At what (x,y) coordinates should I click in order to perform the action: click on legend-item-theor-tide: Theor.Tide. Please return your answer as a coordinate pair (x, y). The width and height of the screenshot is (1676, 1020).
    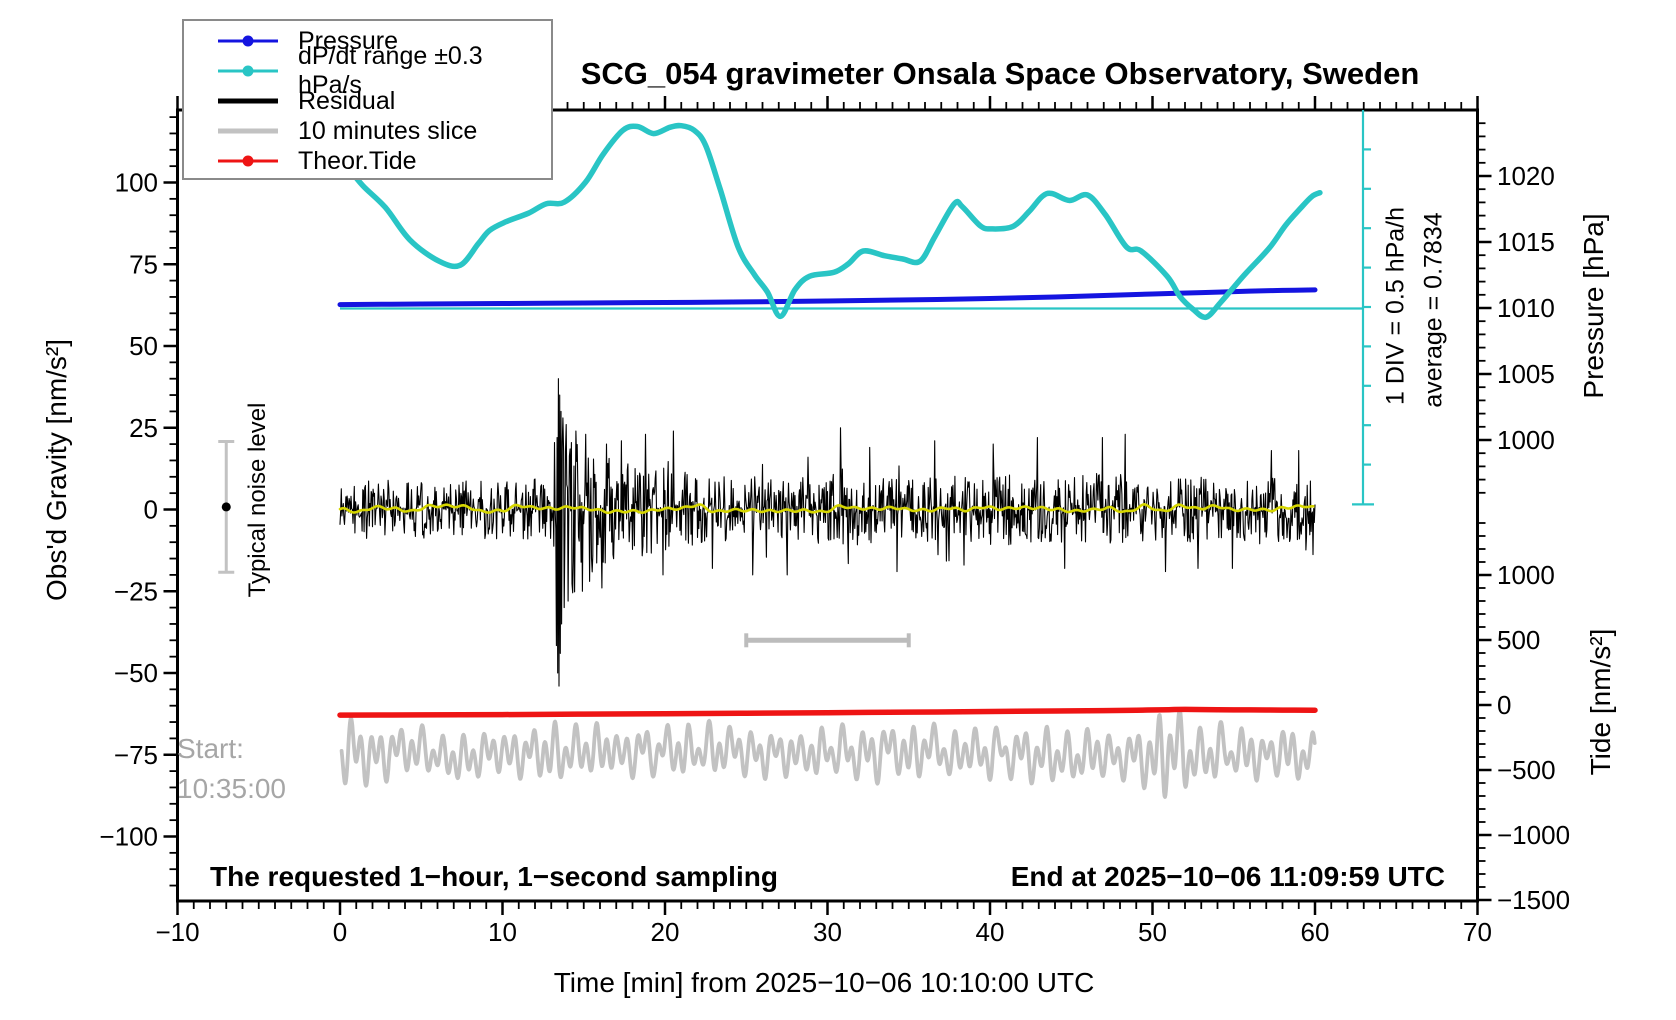
    Looking at the image, I should click on (367, 161).